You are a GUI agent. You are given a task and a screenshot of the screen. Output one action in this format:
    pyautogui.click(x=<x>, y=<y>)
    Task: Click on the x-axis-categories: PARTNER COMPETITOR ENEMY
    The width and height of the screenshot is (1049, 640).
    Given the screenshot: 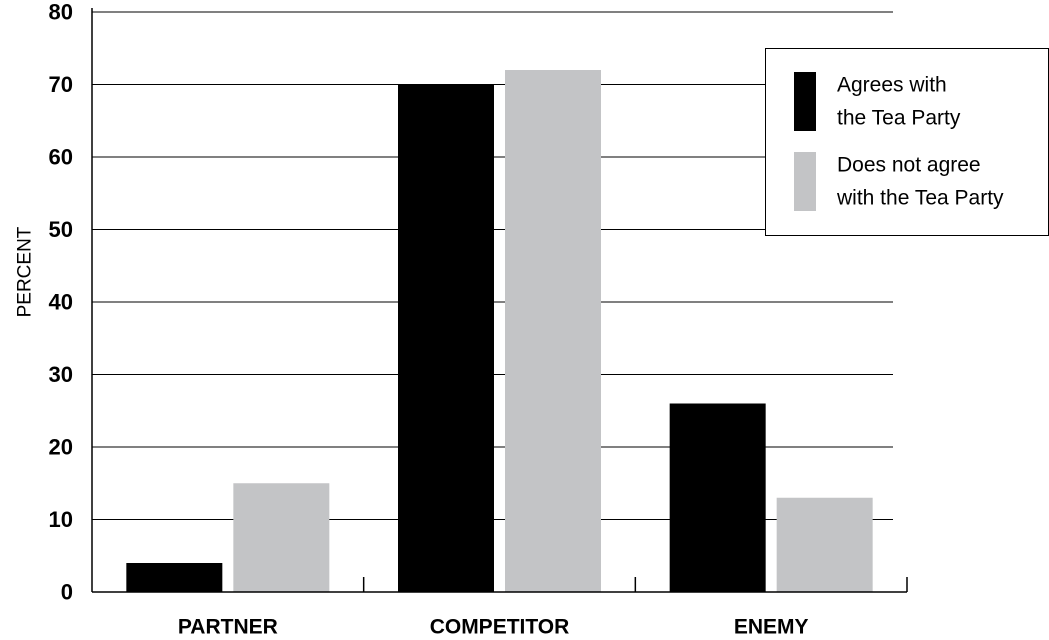 What is the action you would take?
    pyautogui.click(x=493, y=627)
    